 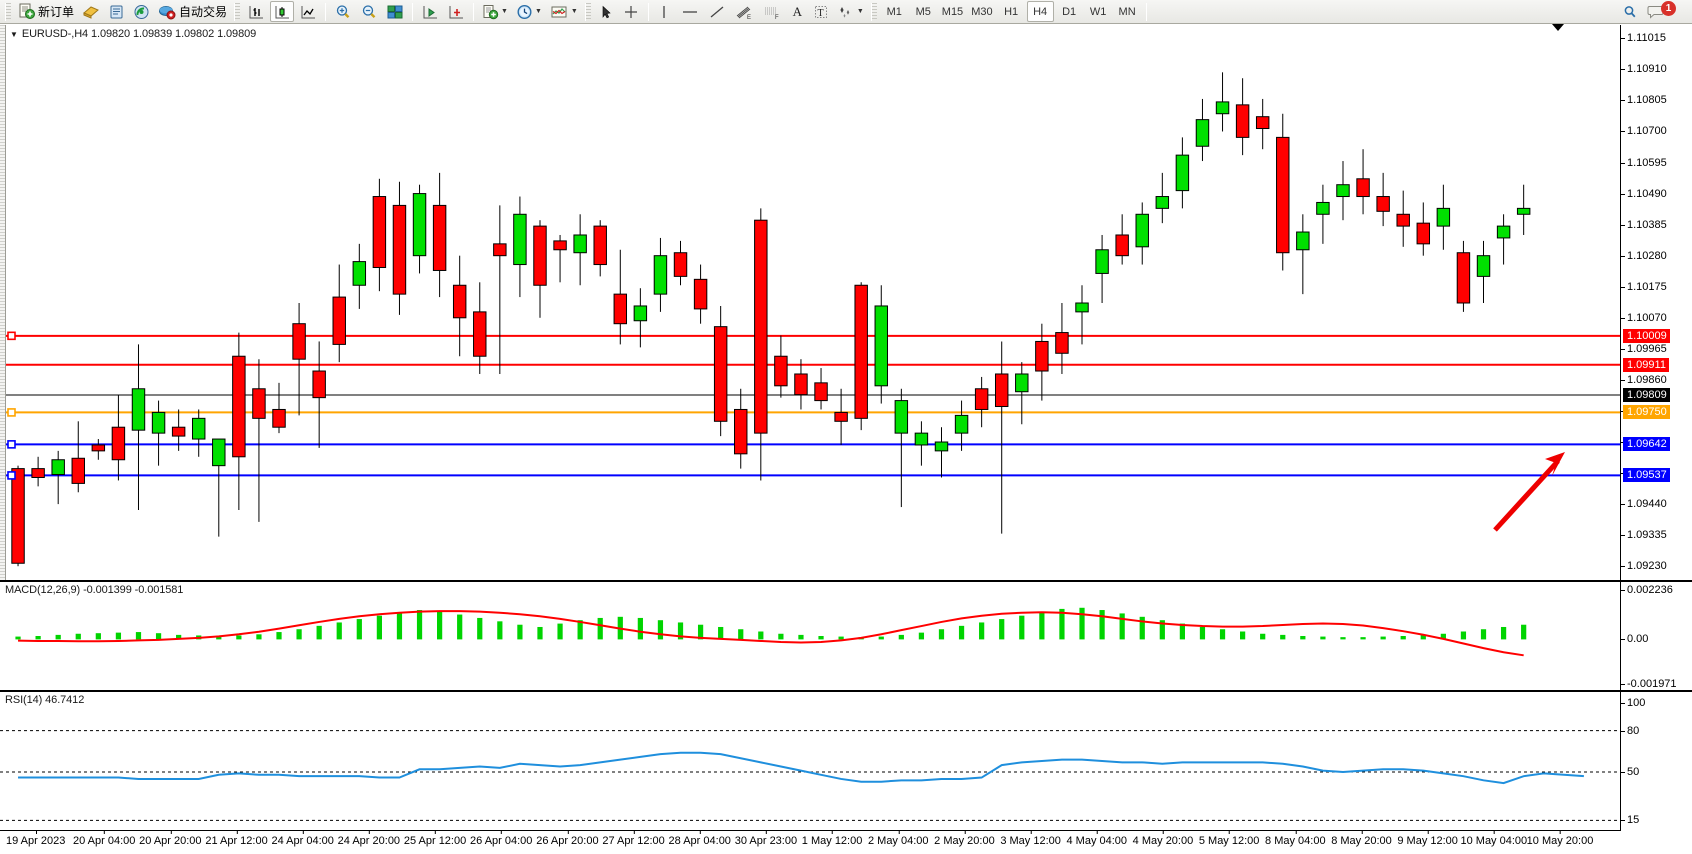 I want to click on support-line-1-anchor, so click(x=11, y=444).